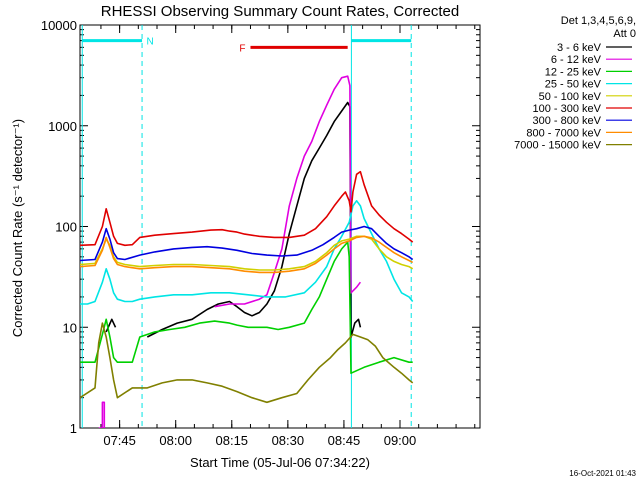  I want to click on legend-entry-label: 300 - 800 keV, so click(567, 121).